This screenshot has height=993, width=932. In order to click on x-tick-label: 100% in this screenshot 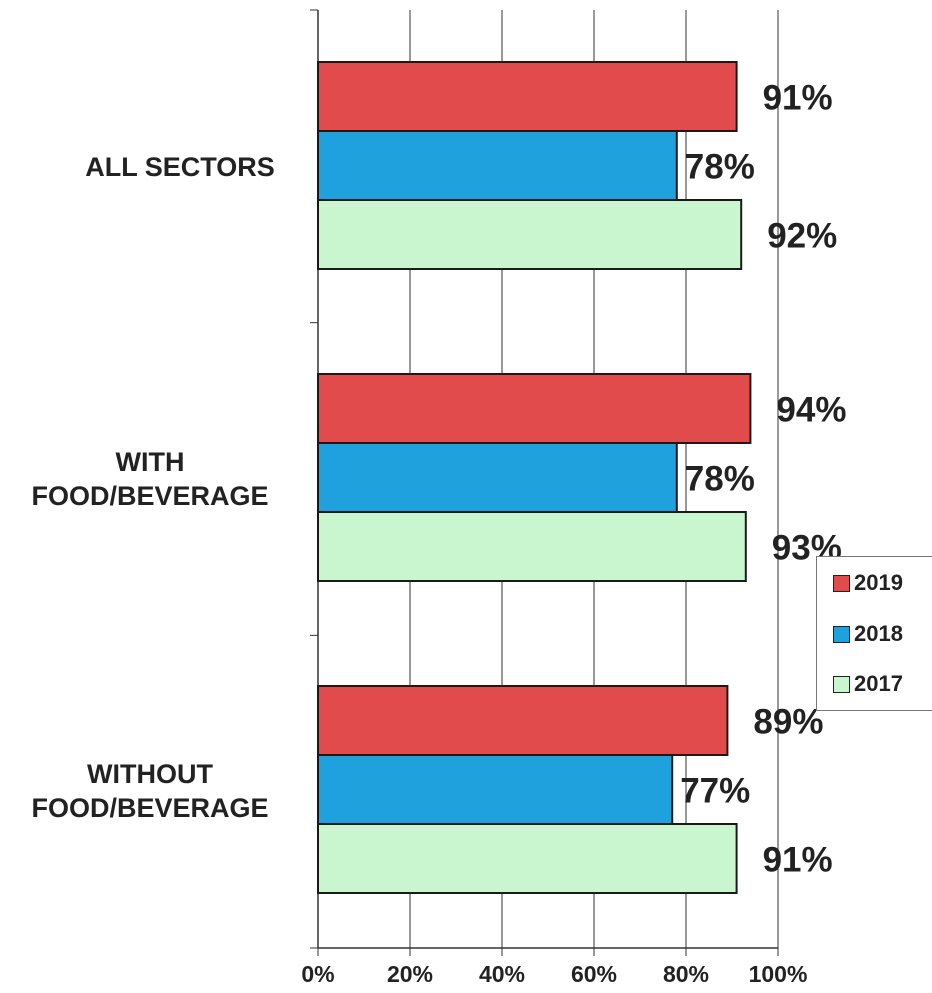, I will do `click(778, 974)`.